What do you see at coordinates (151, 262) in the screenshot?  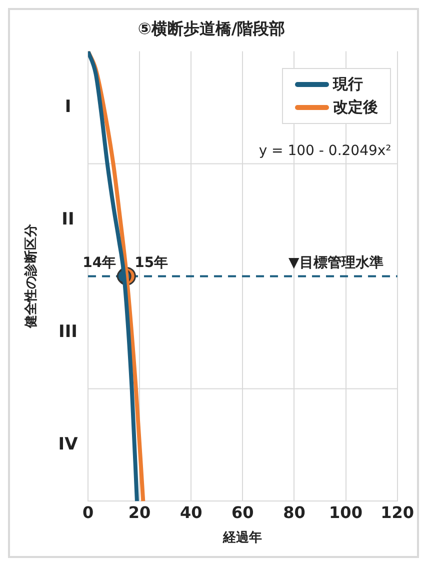 I see `annotation: 15年` at bounding box center [151, 262].